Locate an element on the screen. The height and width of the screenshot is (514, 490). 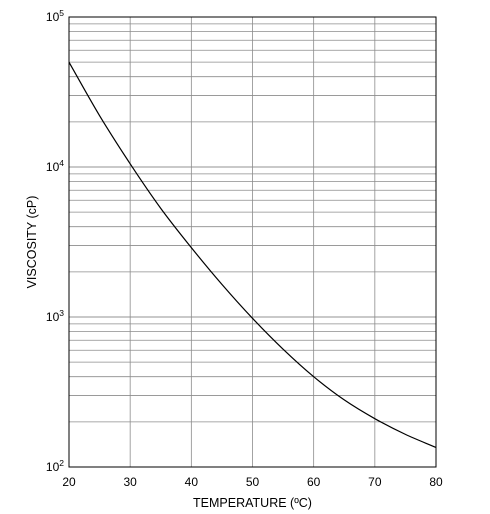
x-tick-label: 80 is located at coordinates (436, 482).